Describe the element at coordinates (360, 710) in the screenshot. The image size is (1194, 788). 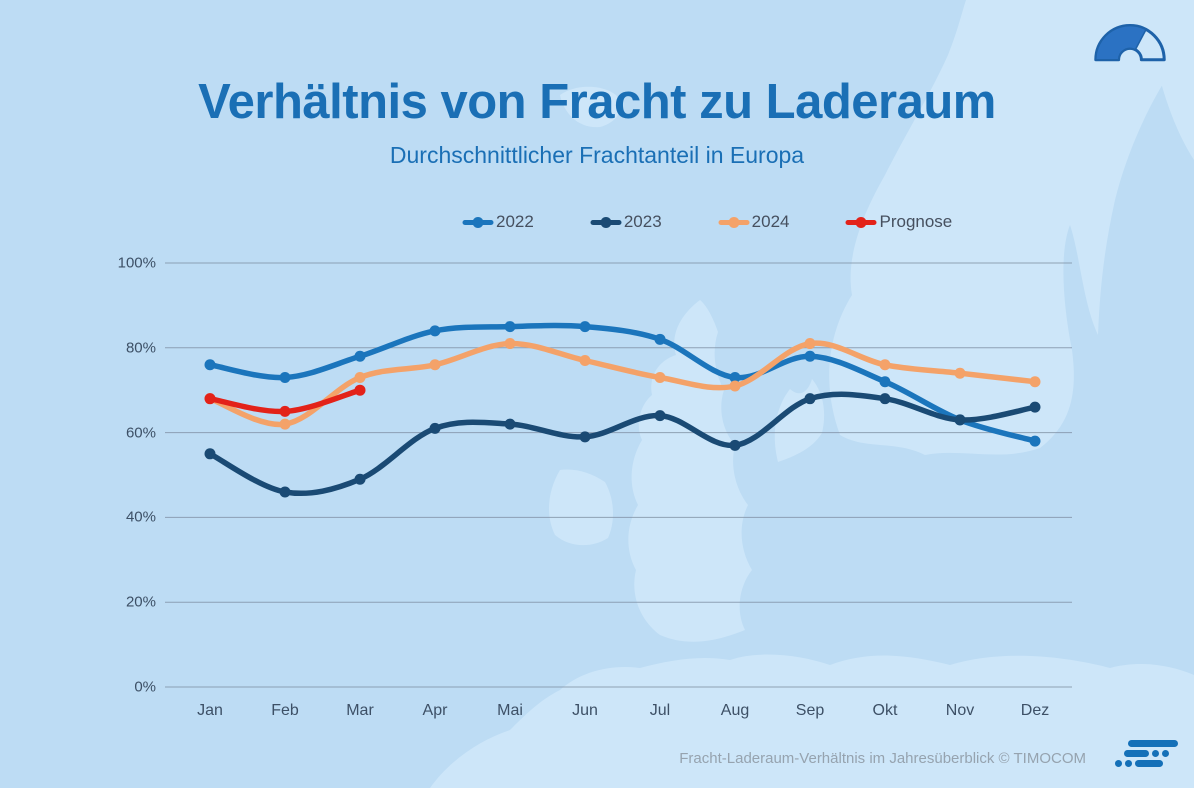
I see `x-axis-label: Mar` at that location.